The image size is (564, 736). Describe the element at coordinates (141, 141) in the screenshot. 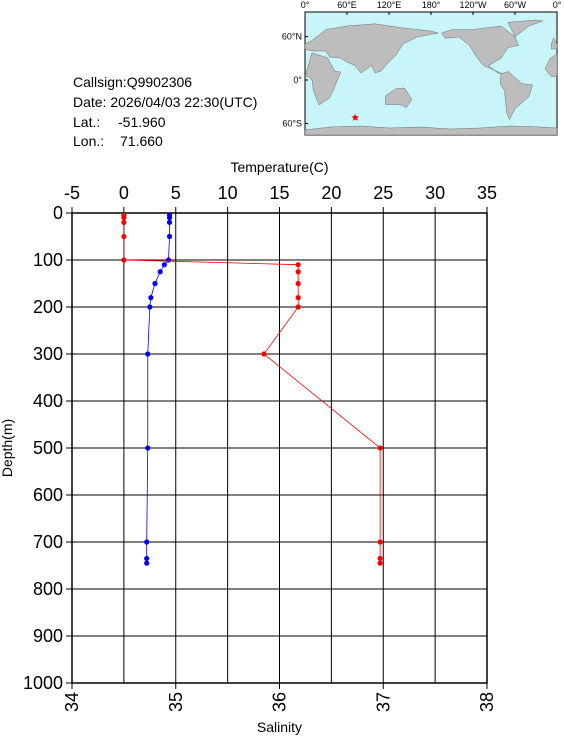

I see `lon-value: 71.660` at that location.